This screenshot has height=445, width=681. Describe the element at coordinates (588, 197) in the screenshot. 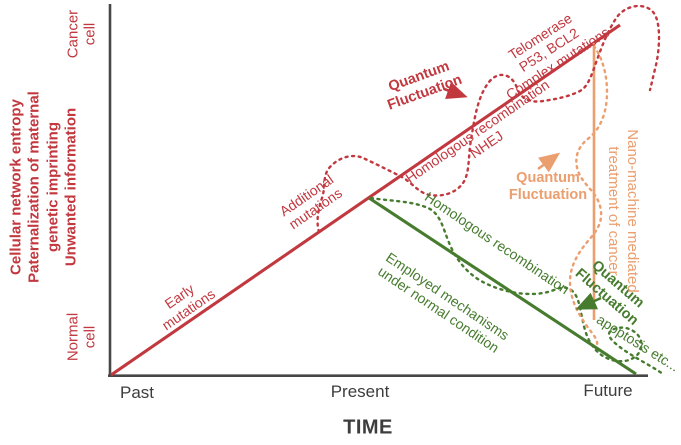

I see `quantum-fluctuation-curve-orange` at that location.